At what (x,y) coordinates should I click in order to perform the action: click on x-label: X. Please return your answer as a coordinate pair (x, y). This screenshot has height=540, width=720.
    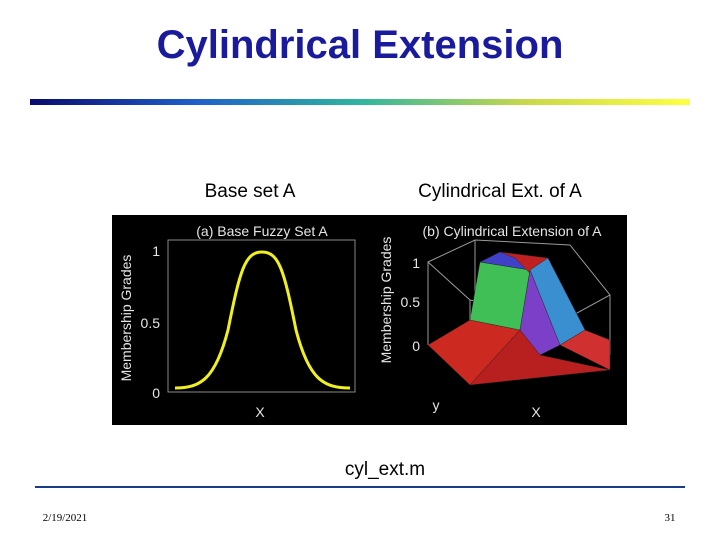
    Looking at the image, I should click on (260, 412).